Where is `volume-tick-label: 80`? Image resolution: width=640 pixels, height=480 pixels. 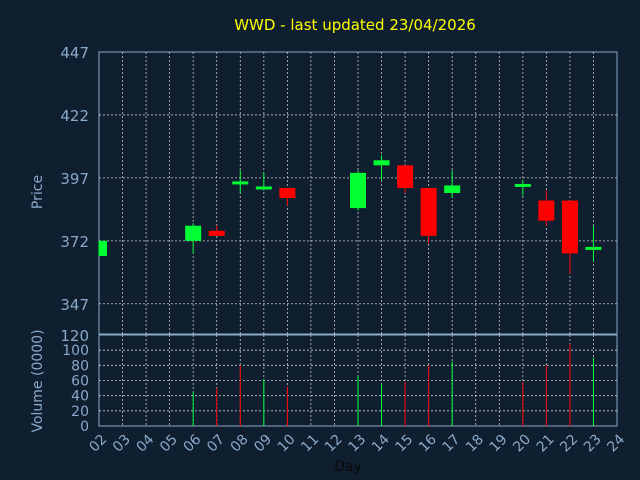 volume-tick-label: 80 is located at coordinates (80, 366).